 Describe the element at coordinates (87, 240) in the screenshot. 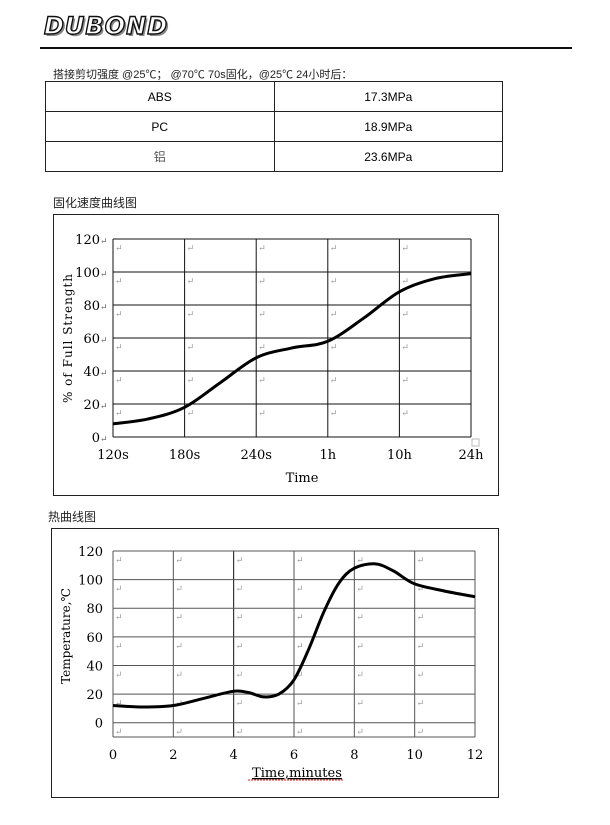

I see `y-tick-label: 120` at that location.